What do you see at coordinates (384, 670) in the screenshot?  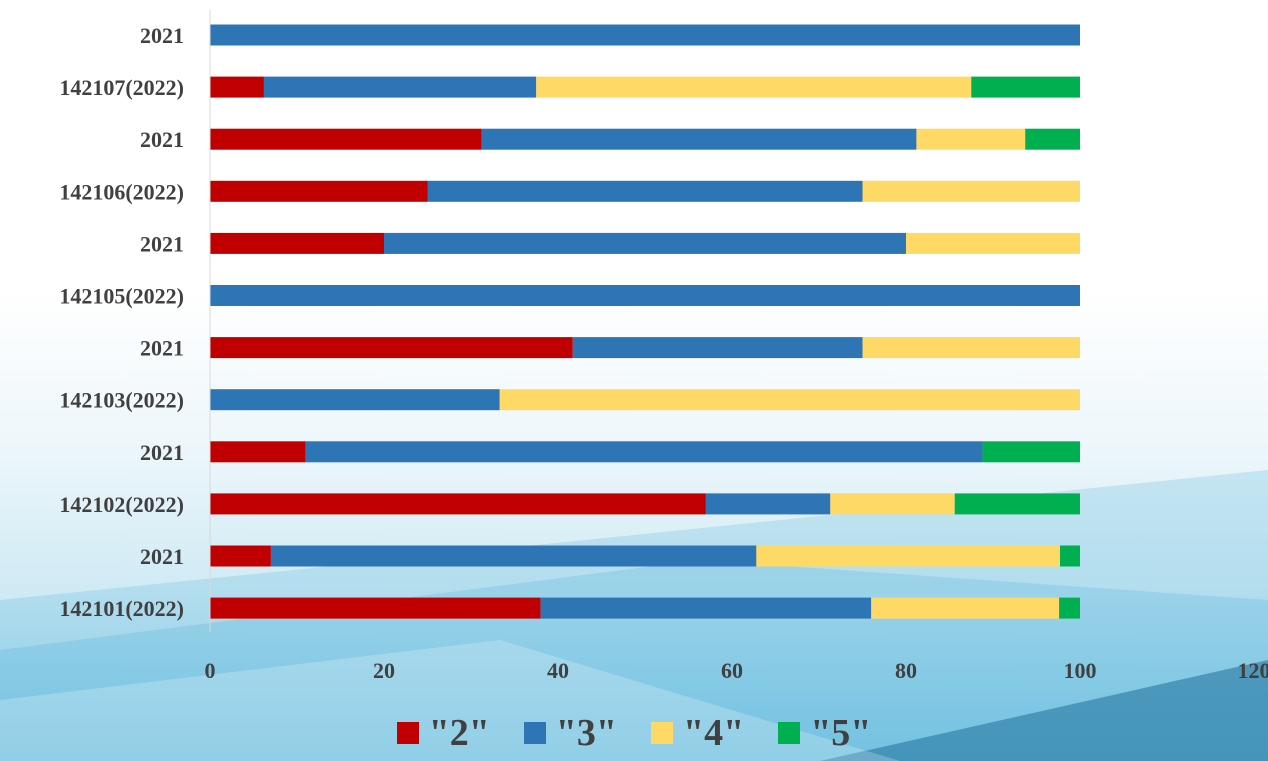 I see `x-tick-label: 20` at bounding box center [384, 670].